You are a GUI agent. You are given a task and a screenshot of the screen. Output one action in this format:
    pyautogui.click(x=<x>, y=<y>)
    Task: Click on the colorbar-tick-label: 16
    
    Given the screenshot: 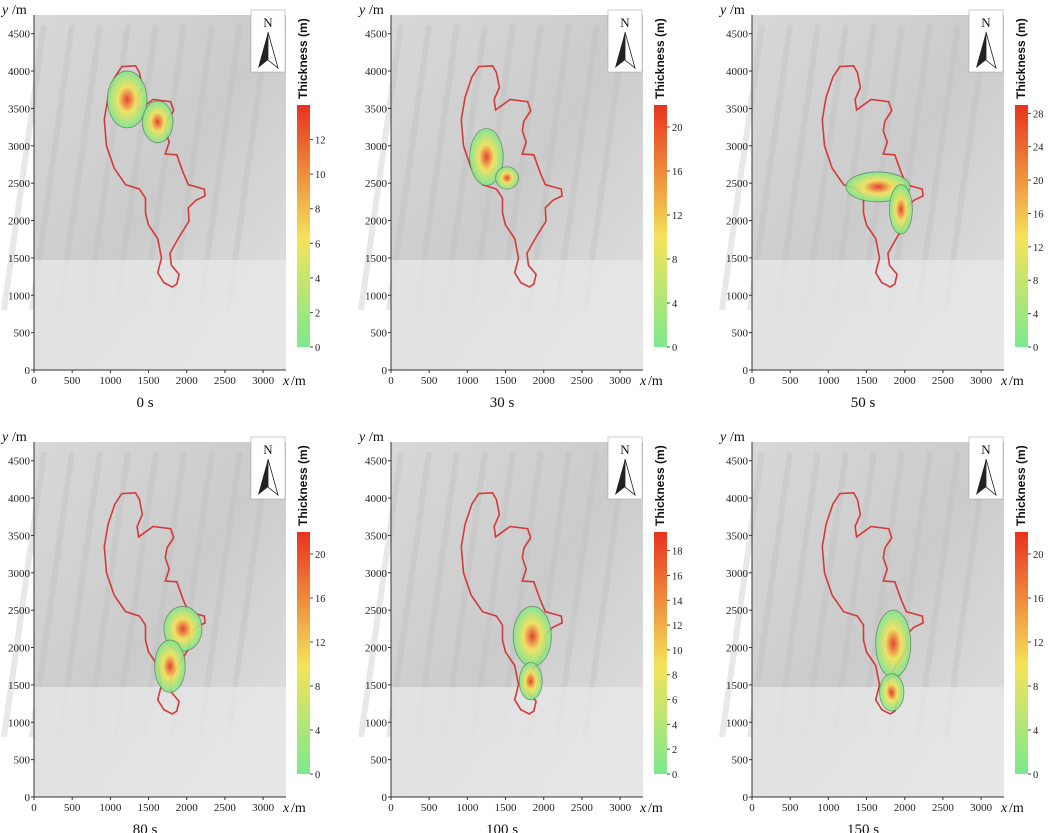 What is the action you would take?
    pyautogui.click(x=677, y=172)
    